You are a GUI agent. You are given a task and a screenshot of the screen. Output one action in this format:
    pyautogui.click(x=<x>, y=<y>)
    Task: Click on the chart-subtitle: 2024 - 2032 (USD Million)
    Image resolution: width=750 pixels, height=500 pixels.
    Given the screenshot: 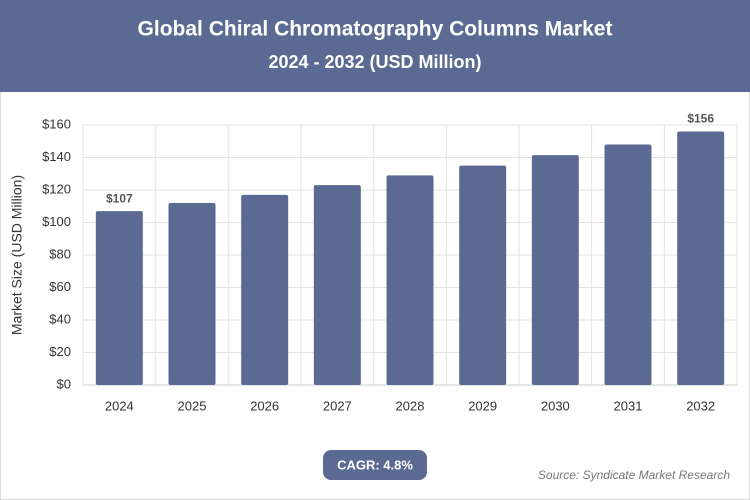 What is the action you would take?
    pyautogui.click(x=374, y=62)
    